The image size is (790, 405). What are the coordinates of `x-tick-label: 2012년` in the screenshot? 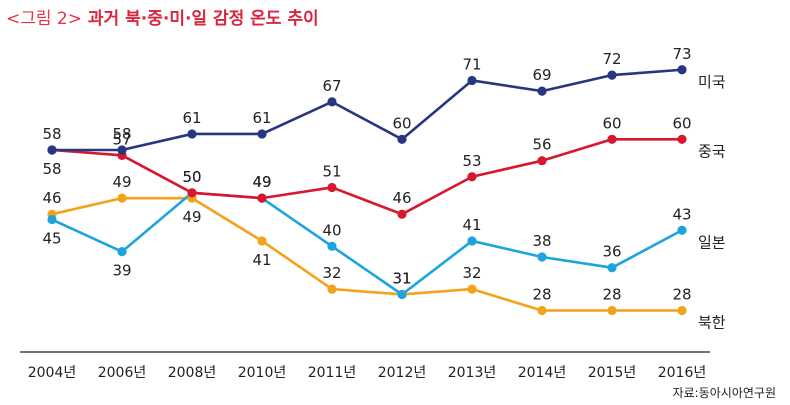 It's located at (402, 373).